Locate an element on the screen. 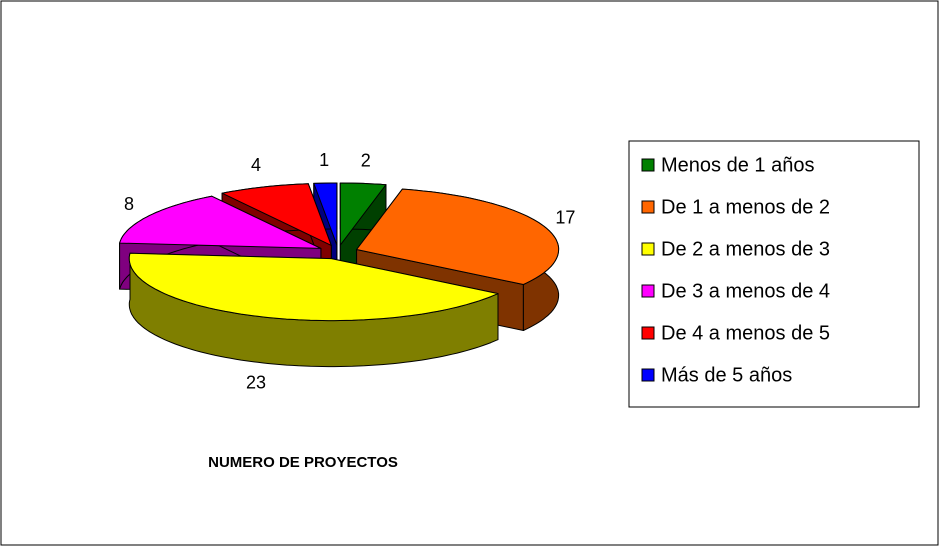  legend-label: Menos de 1 años is located at coordinates (737, 165).